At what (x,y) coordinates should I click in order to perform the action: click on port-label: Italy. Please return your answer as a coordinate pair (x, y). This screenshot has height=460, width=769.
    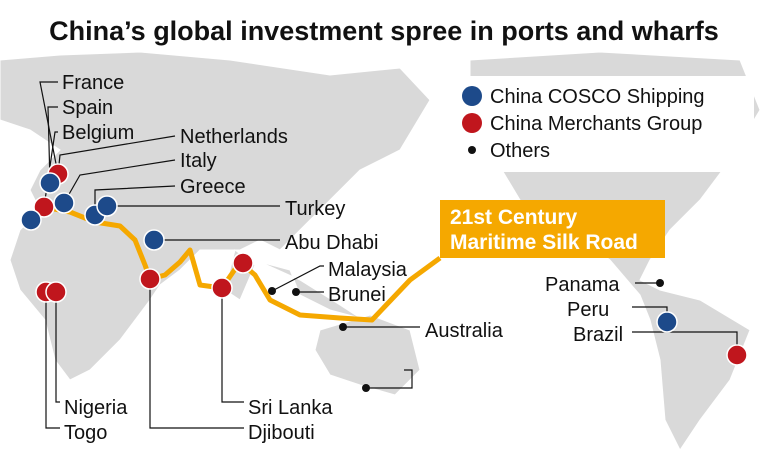
    Looking at the image, I should click on (198, 161).